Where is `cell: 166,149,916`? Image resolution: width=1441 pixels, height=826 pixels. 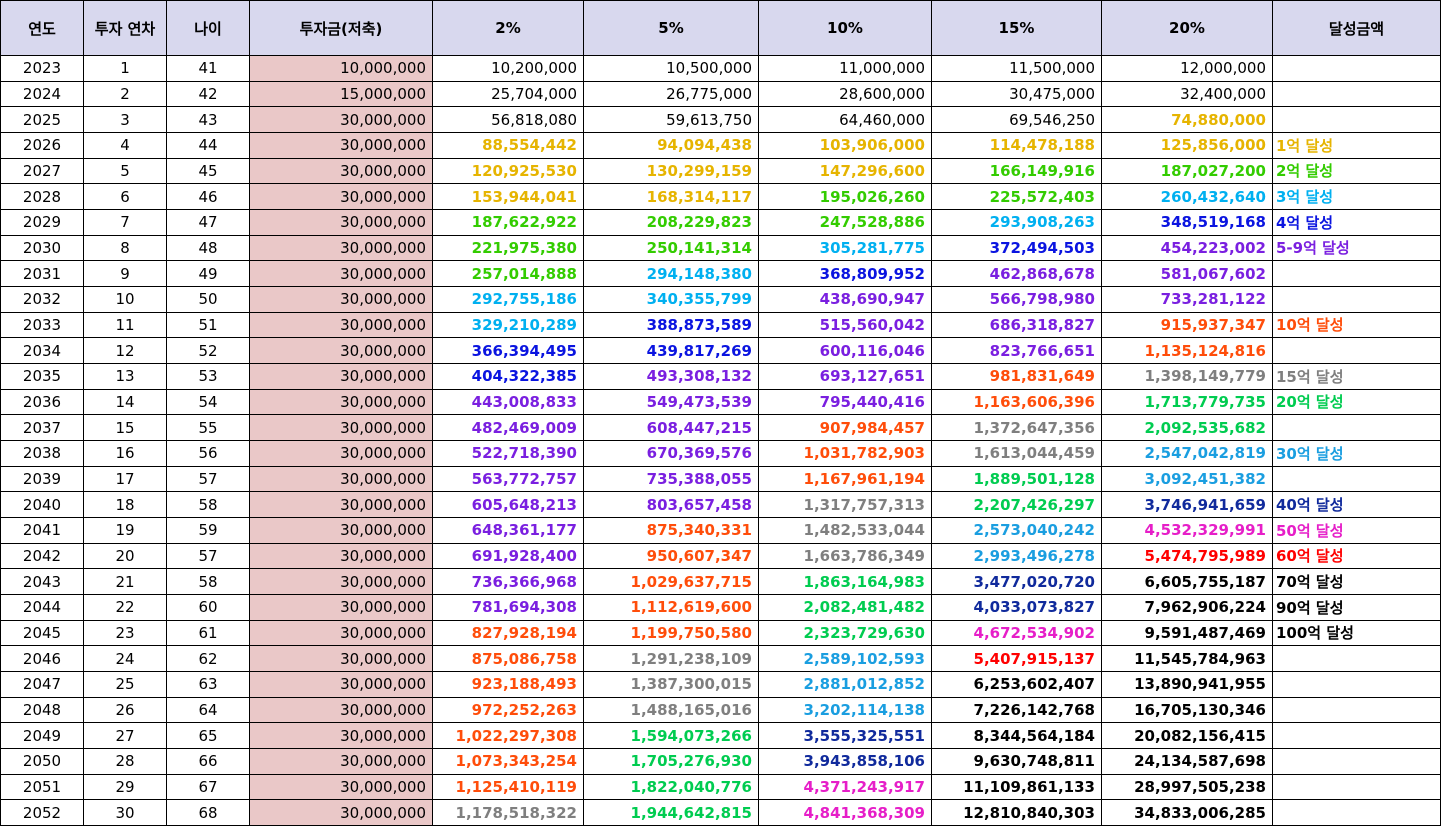
cell: 166,149,916 is located at coordinates (1017, 171).